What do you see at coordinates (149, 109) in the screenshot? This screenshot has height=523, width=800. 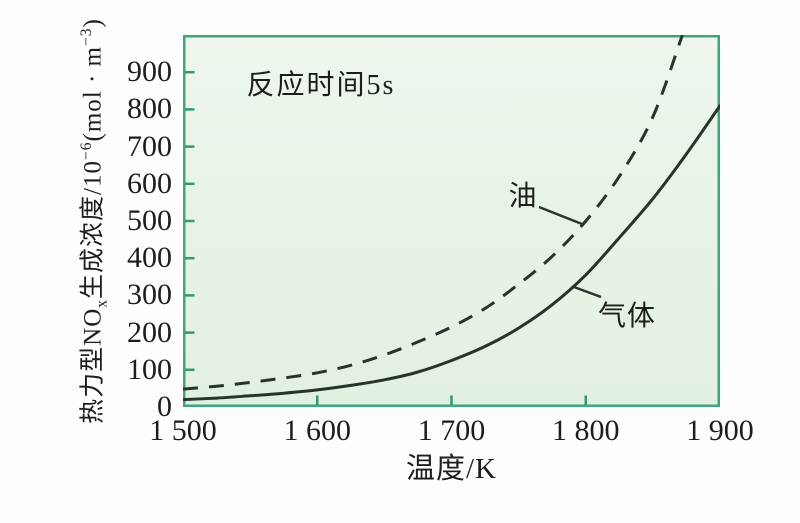 I see `y-tick-label: 800` at bounding box center [149, 109].